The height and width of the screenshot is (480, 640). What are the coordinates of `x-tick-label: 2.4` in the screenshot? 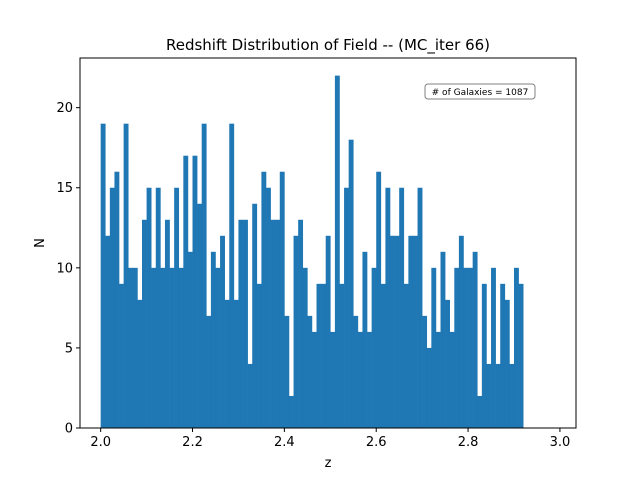 It's located at (284, 442).